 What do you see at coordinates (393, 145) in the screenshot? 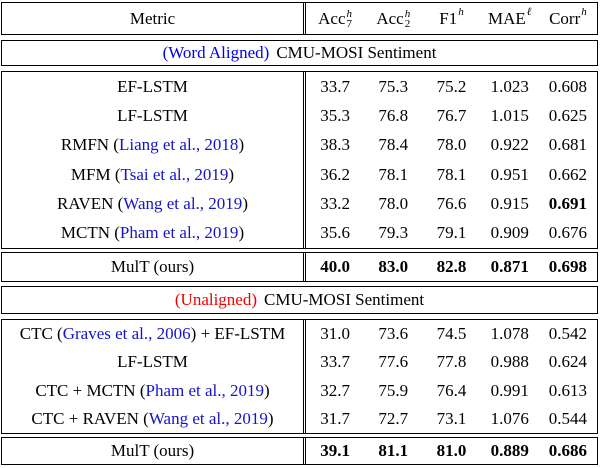
I see `value-cell: 78.4` at bounding box center [393, 145].